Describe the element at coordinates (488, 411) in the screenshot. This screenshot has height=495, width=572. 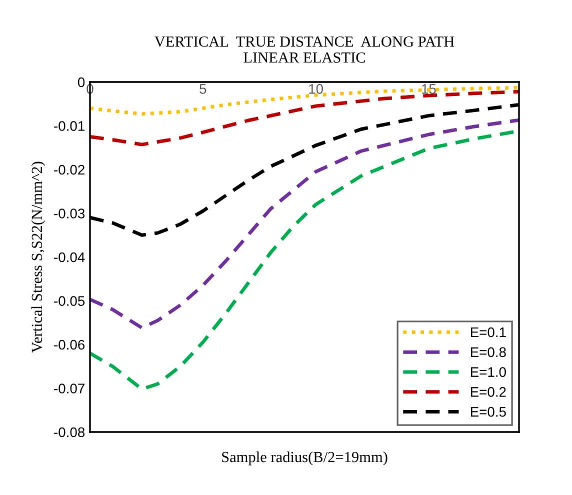
I see `legend-label: E=0.5` at that location.